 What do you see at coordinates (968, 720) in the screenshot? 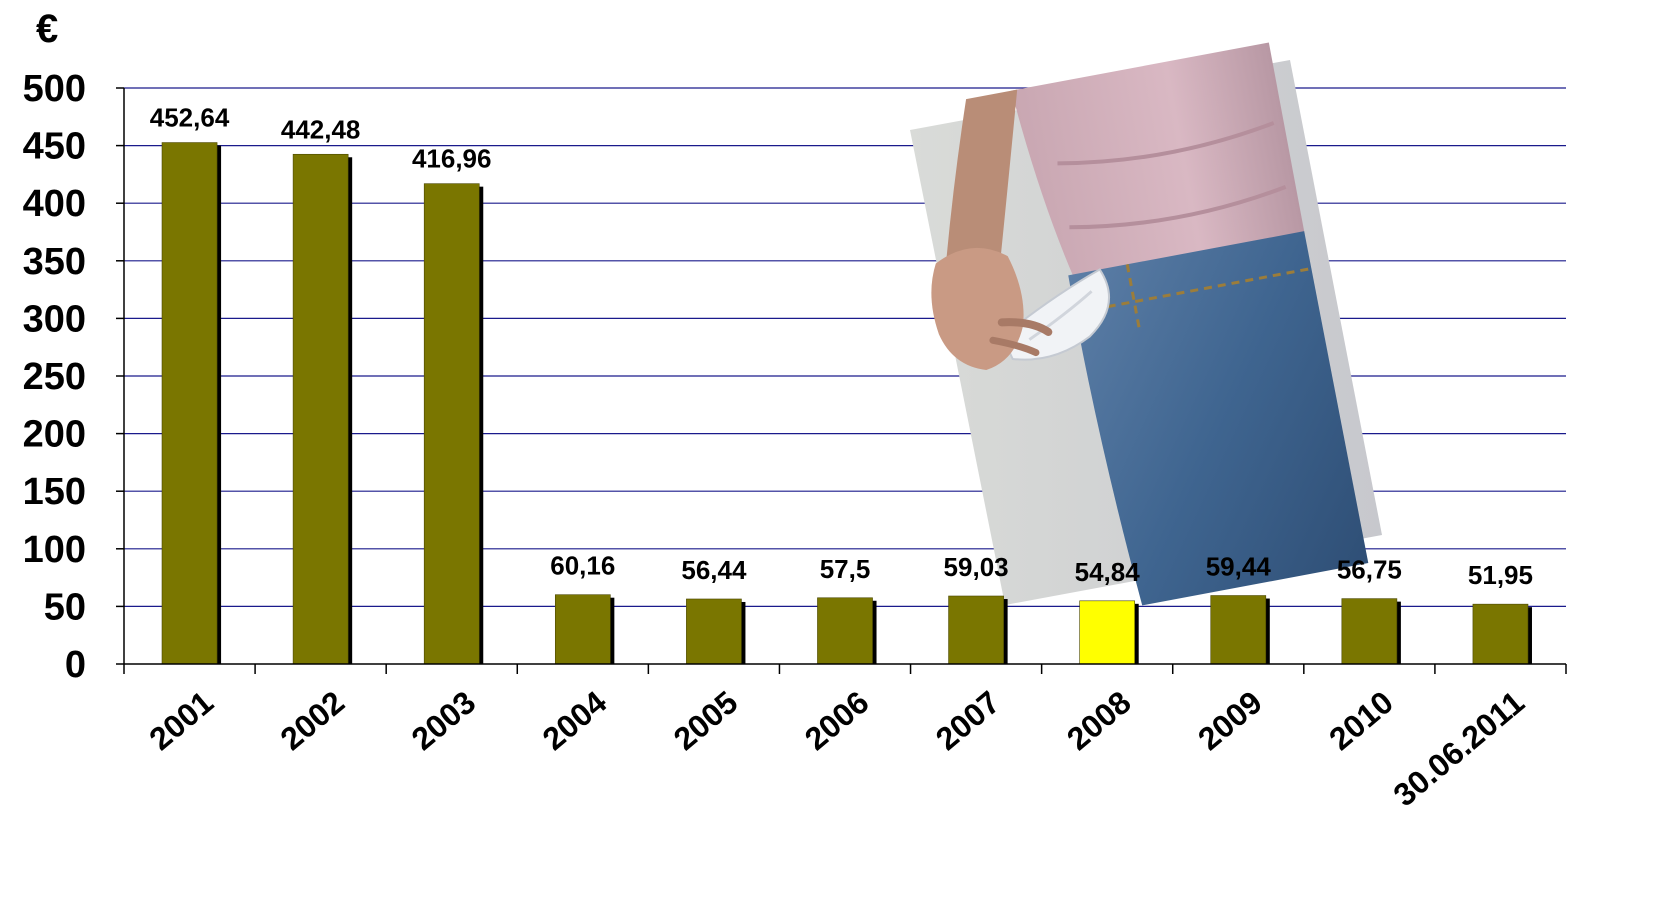
I see `x-tick-label: 2007` at bounding box center [968, 720].